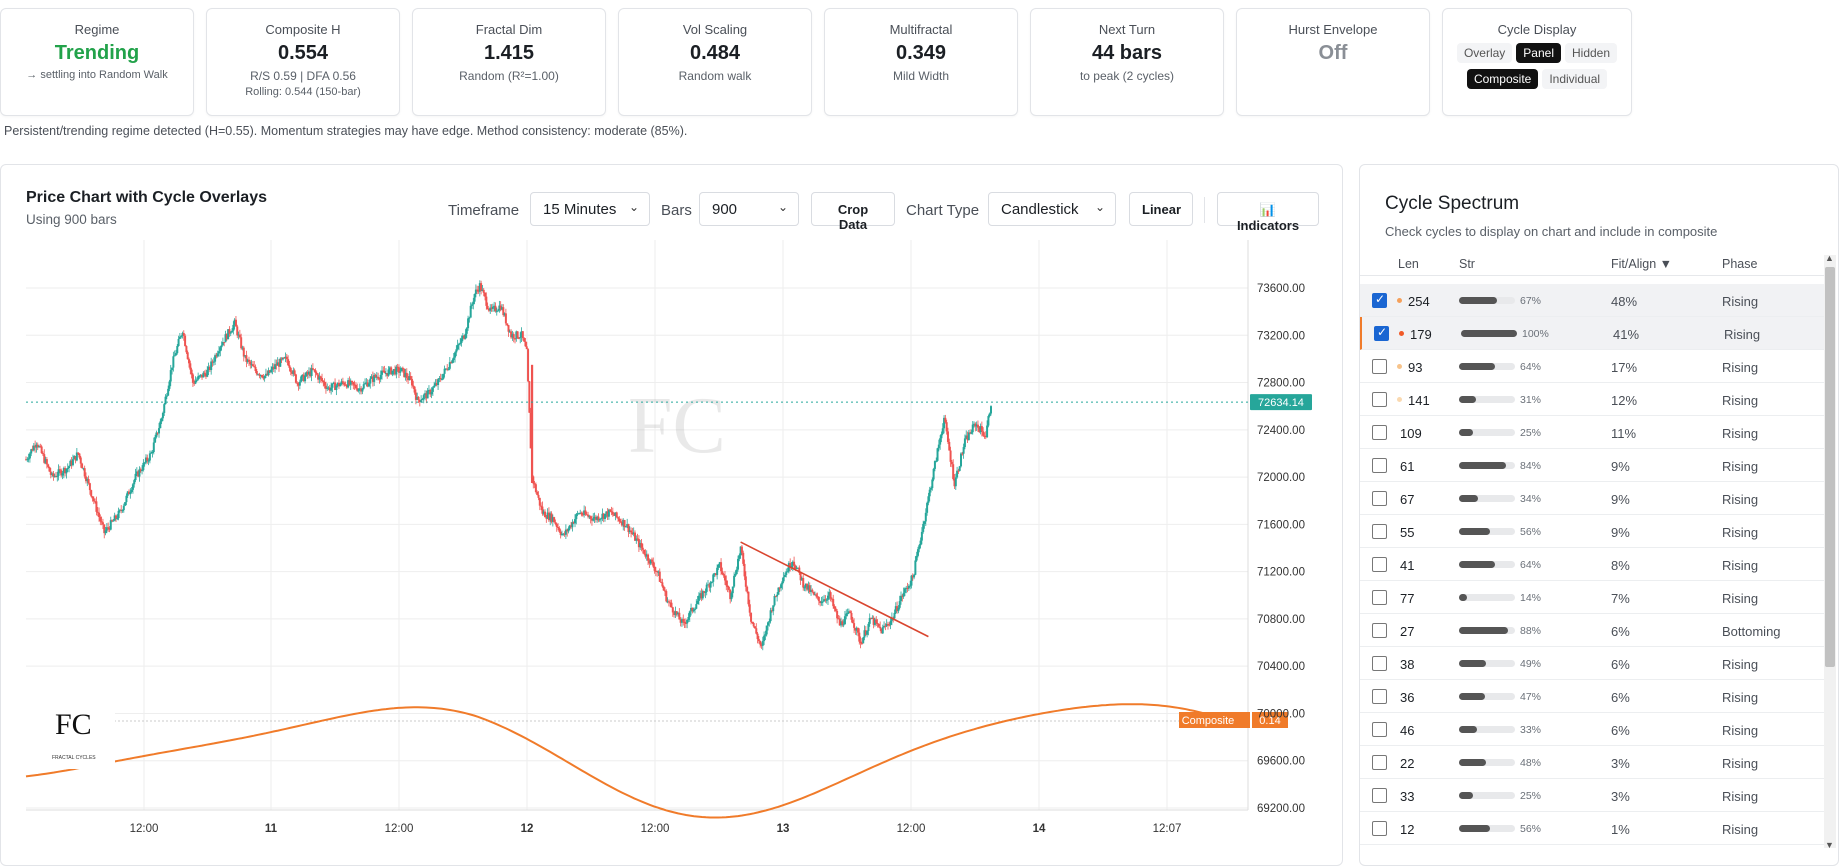  What do you see at coordinates (1575, 79) in the screenshot?
I see `view-individual-button: Individual` at bounding box center [1575, 79].